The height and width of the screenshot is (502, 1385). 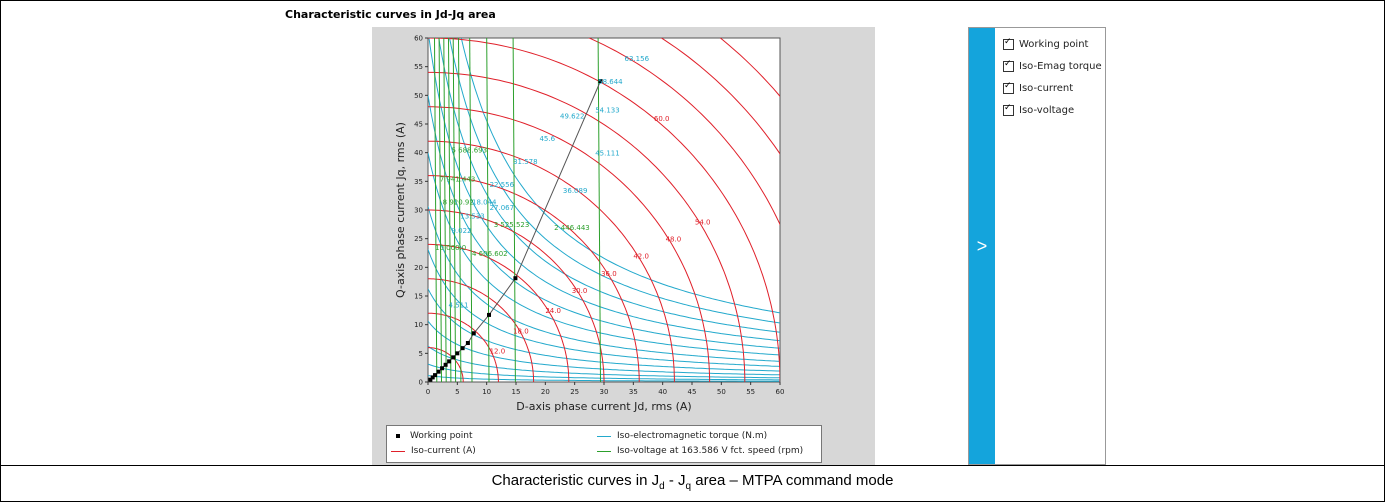 What do you see at coordinates (609, 274) in the screenshot?
I see `iso-current-label: 36.0` at bounding box center [609, 274].